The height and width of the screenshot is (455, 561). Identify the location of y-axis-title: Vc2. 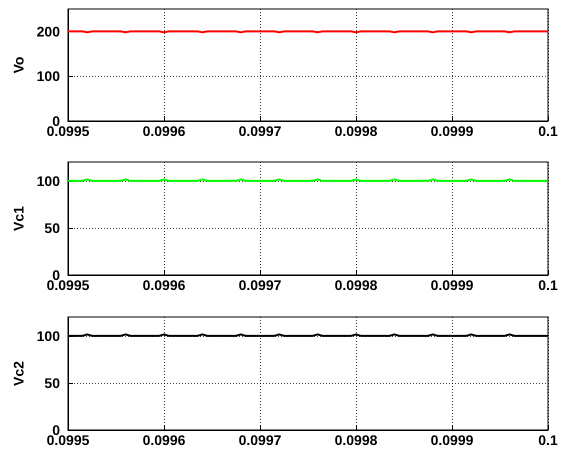
(18, 373).